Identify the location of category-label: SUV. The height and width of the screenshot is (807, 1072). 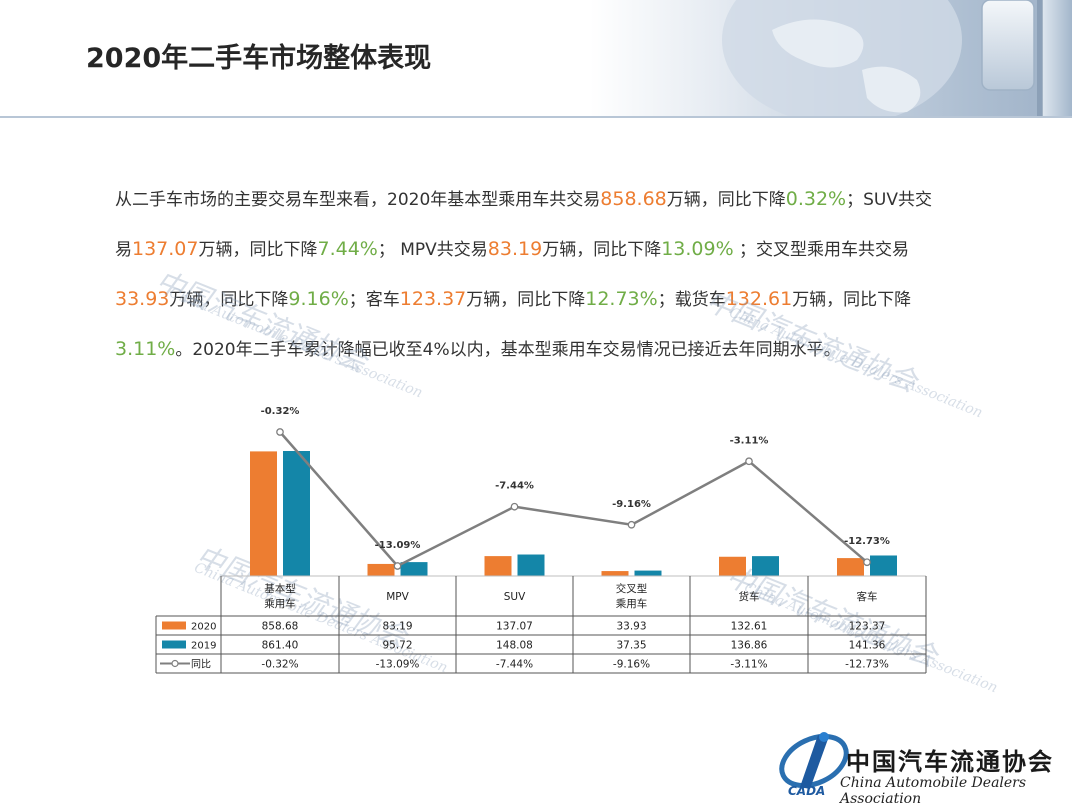
(515, 597).